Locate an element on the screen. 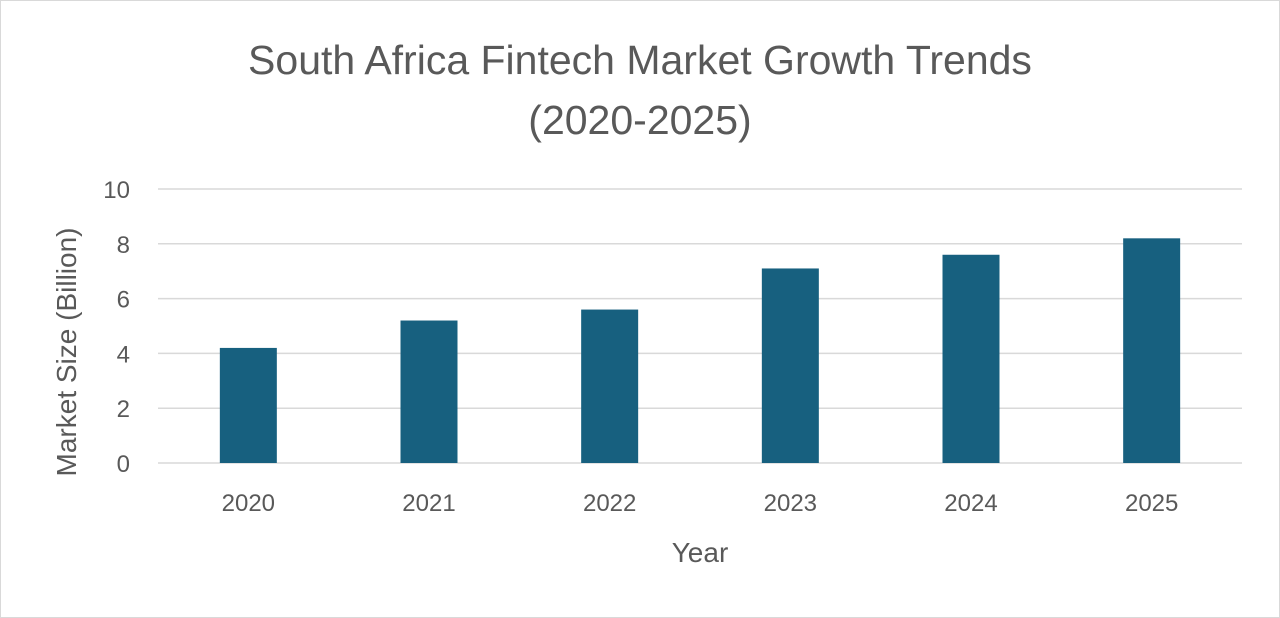 The width and height of the screenshot is (1280, 618). bar-2025 is located at coordinates (1152, 350).